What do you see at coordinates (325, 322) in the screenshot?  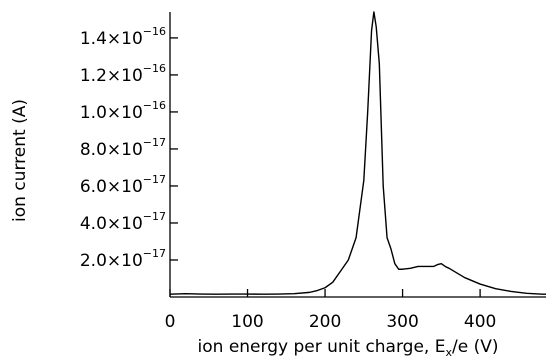 I see `x-tick-label: 200` at bounding box center [325, 322].